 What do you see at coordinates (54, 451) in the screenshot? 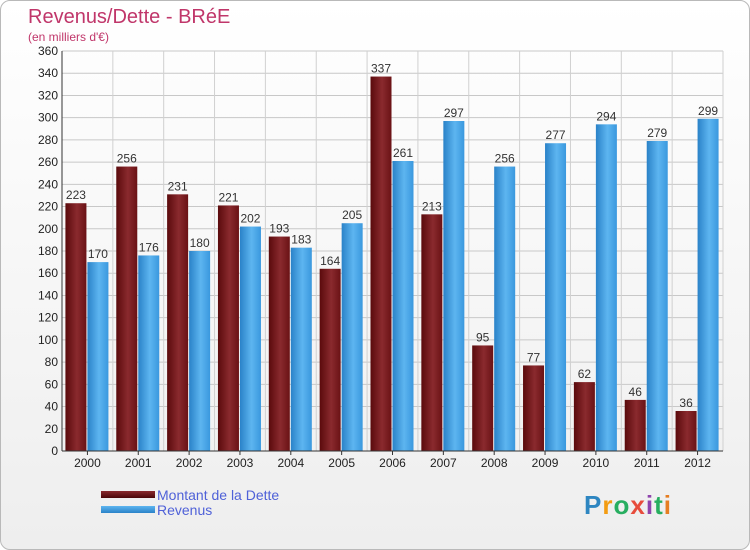
I see `y-tick-label: 0` at bounding box center [54, 451].